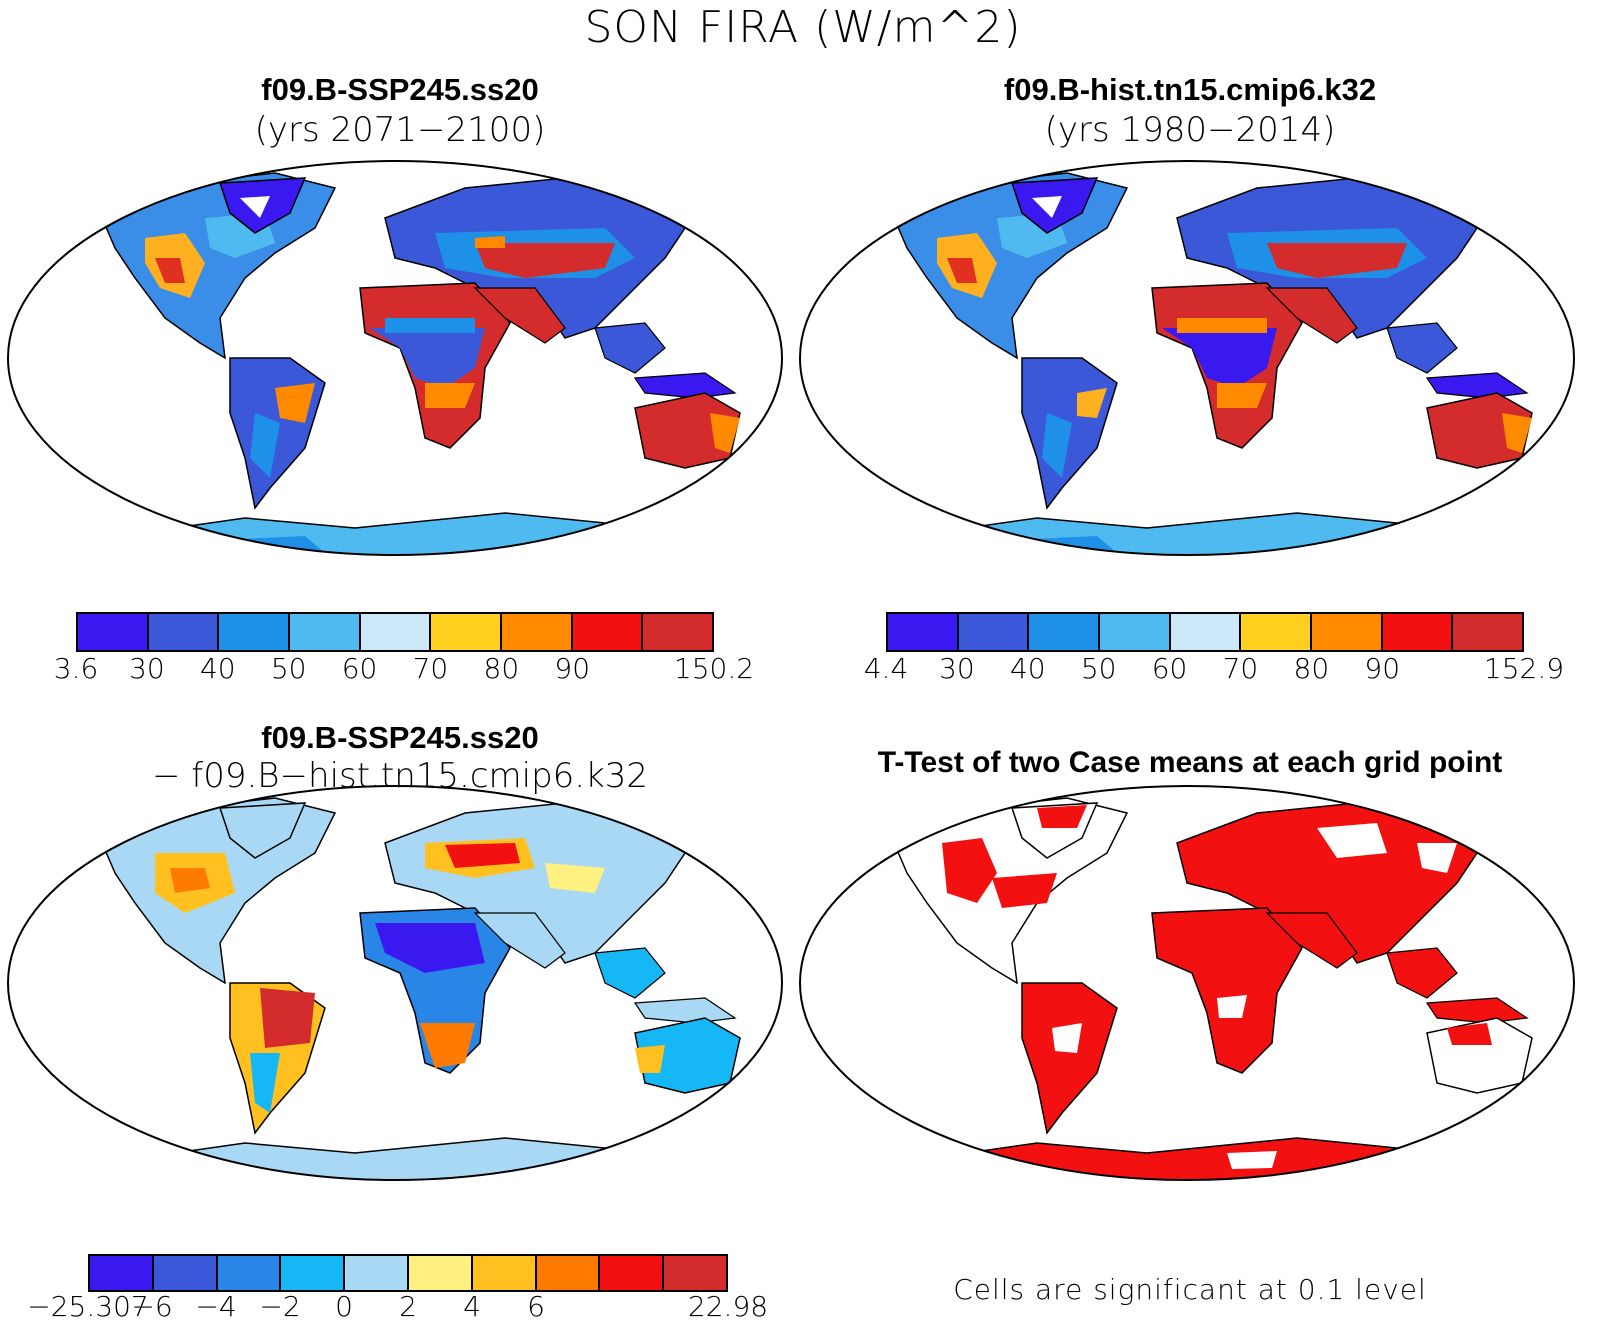  I want to click on panel-title-bottom-left: f09.B-SSP245.ss20, so click(400, 737).